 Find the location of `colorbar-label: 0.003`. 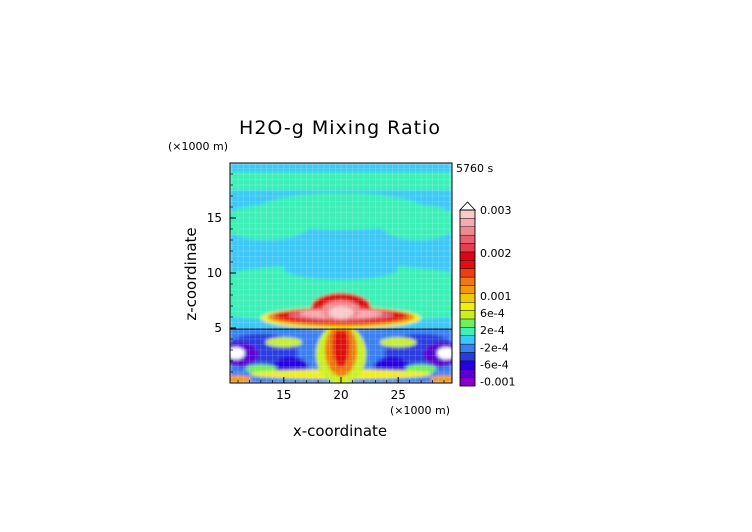

colorbar-label: 0.003 is located at coordinates (496, 210).